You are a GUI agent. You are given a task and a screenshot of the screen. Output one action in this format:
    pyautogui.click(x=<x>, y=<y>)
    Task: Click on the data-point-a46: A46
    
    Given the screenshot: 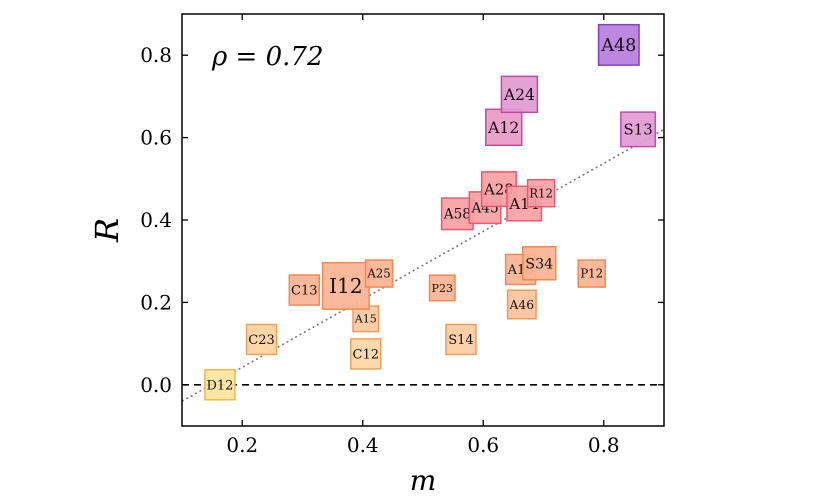 What is the action you would take?
    pyautogui.click(x=521, y=304)
    